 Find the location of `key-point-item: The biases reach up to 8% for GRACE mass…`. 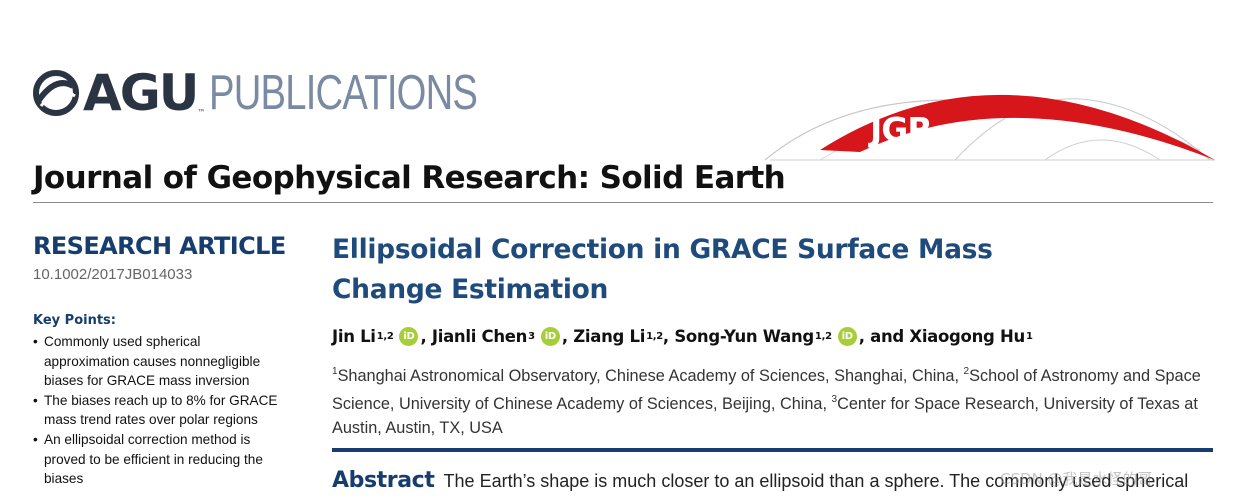

key-point-item: The biases reach up to 8% for GRACE mass… is located at coordinates (161, 410).